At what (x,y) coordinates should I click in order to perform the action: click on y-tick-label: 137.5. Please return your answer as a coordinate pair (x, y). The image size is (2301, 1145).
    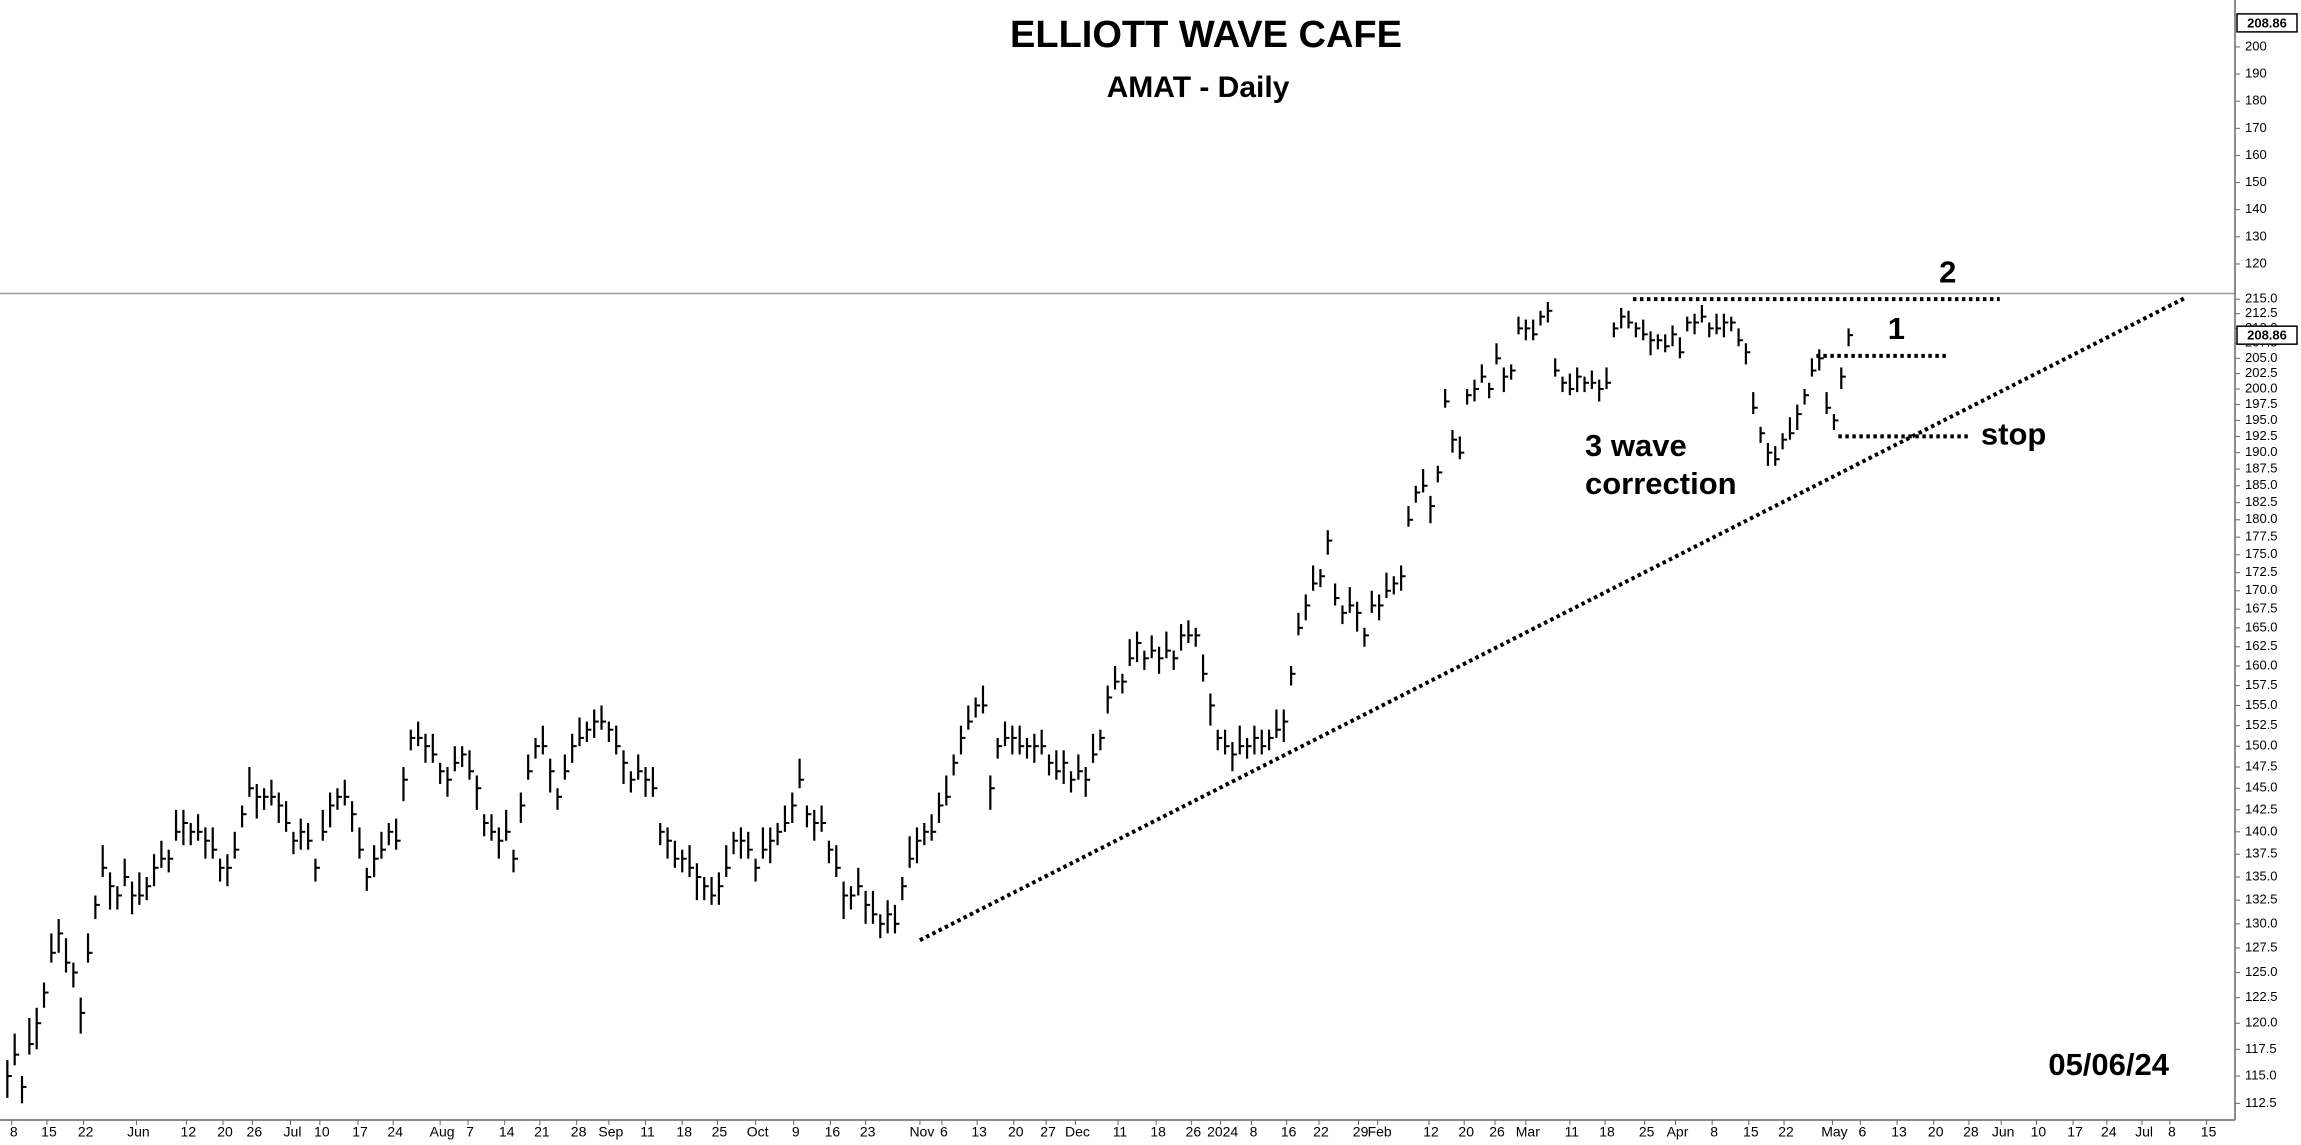
    Looking at the image, I should click on (2261, 853).